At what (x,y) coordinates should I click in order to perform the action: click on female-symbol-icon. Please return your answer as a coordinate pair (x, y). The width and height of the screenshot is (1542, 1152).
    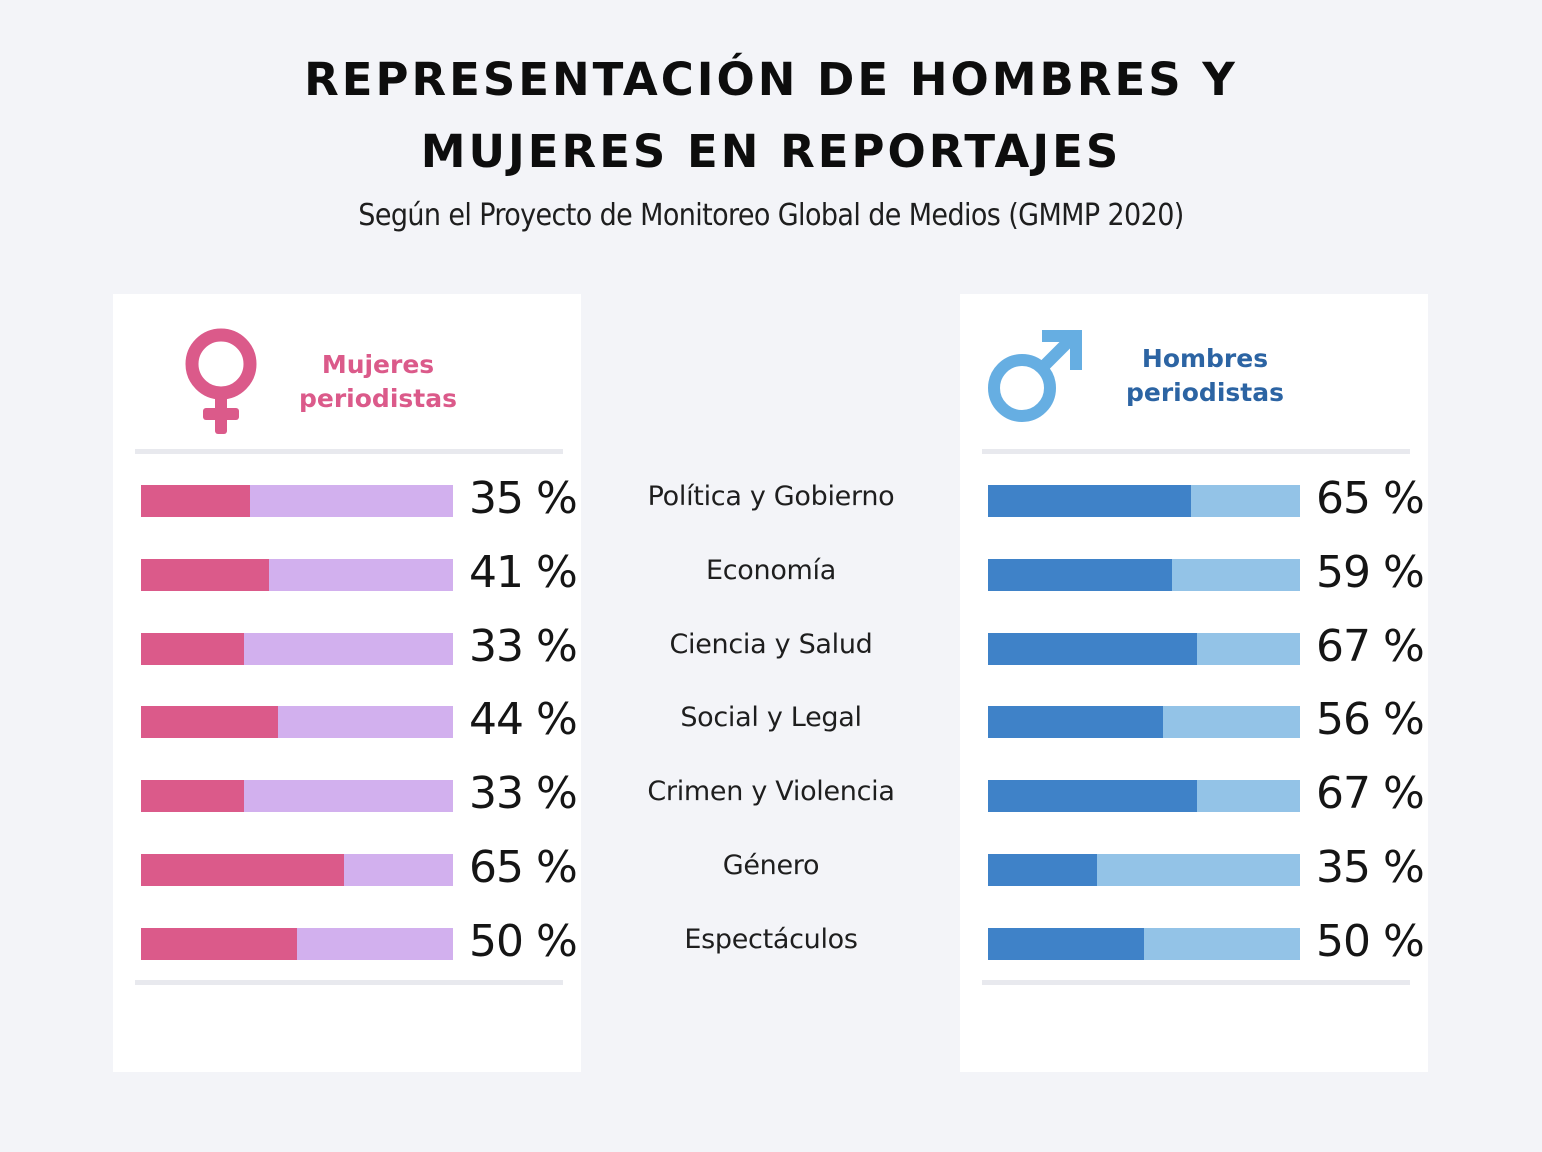
    Looking at the image, I should click on (221, 381).